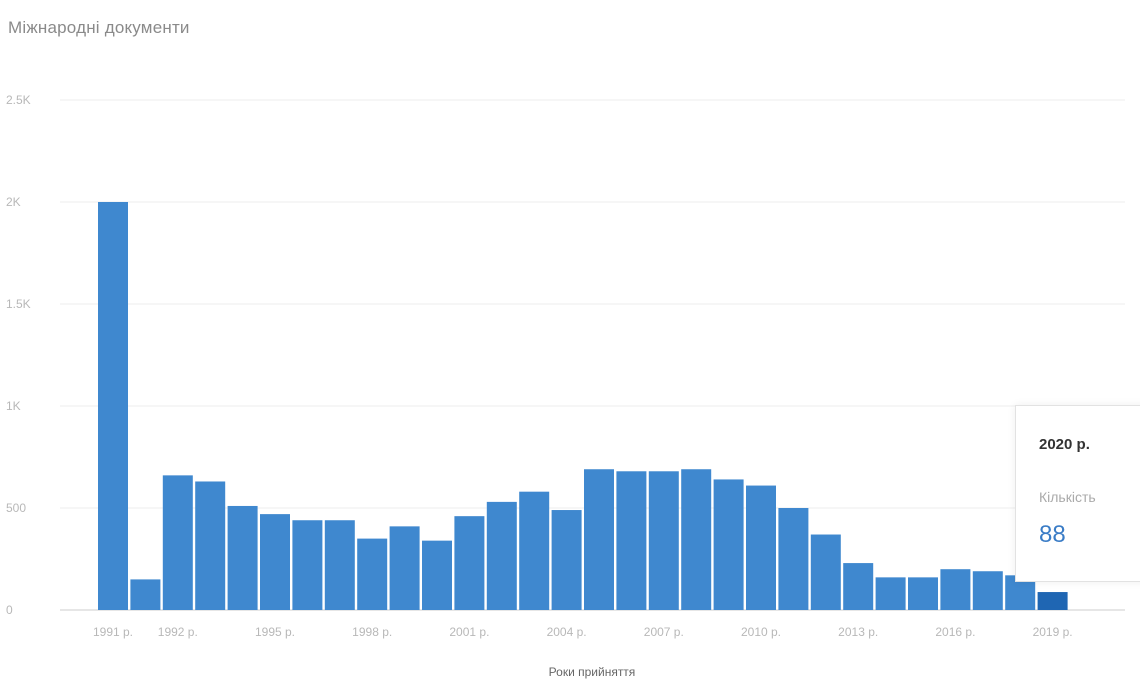  Describe the element at coordinates (113, 406) in the screenshot. I see `bar-1991` at that location.